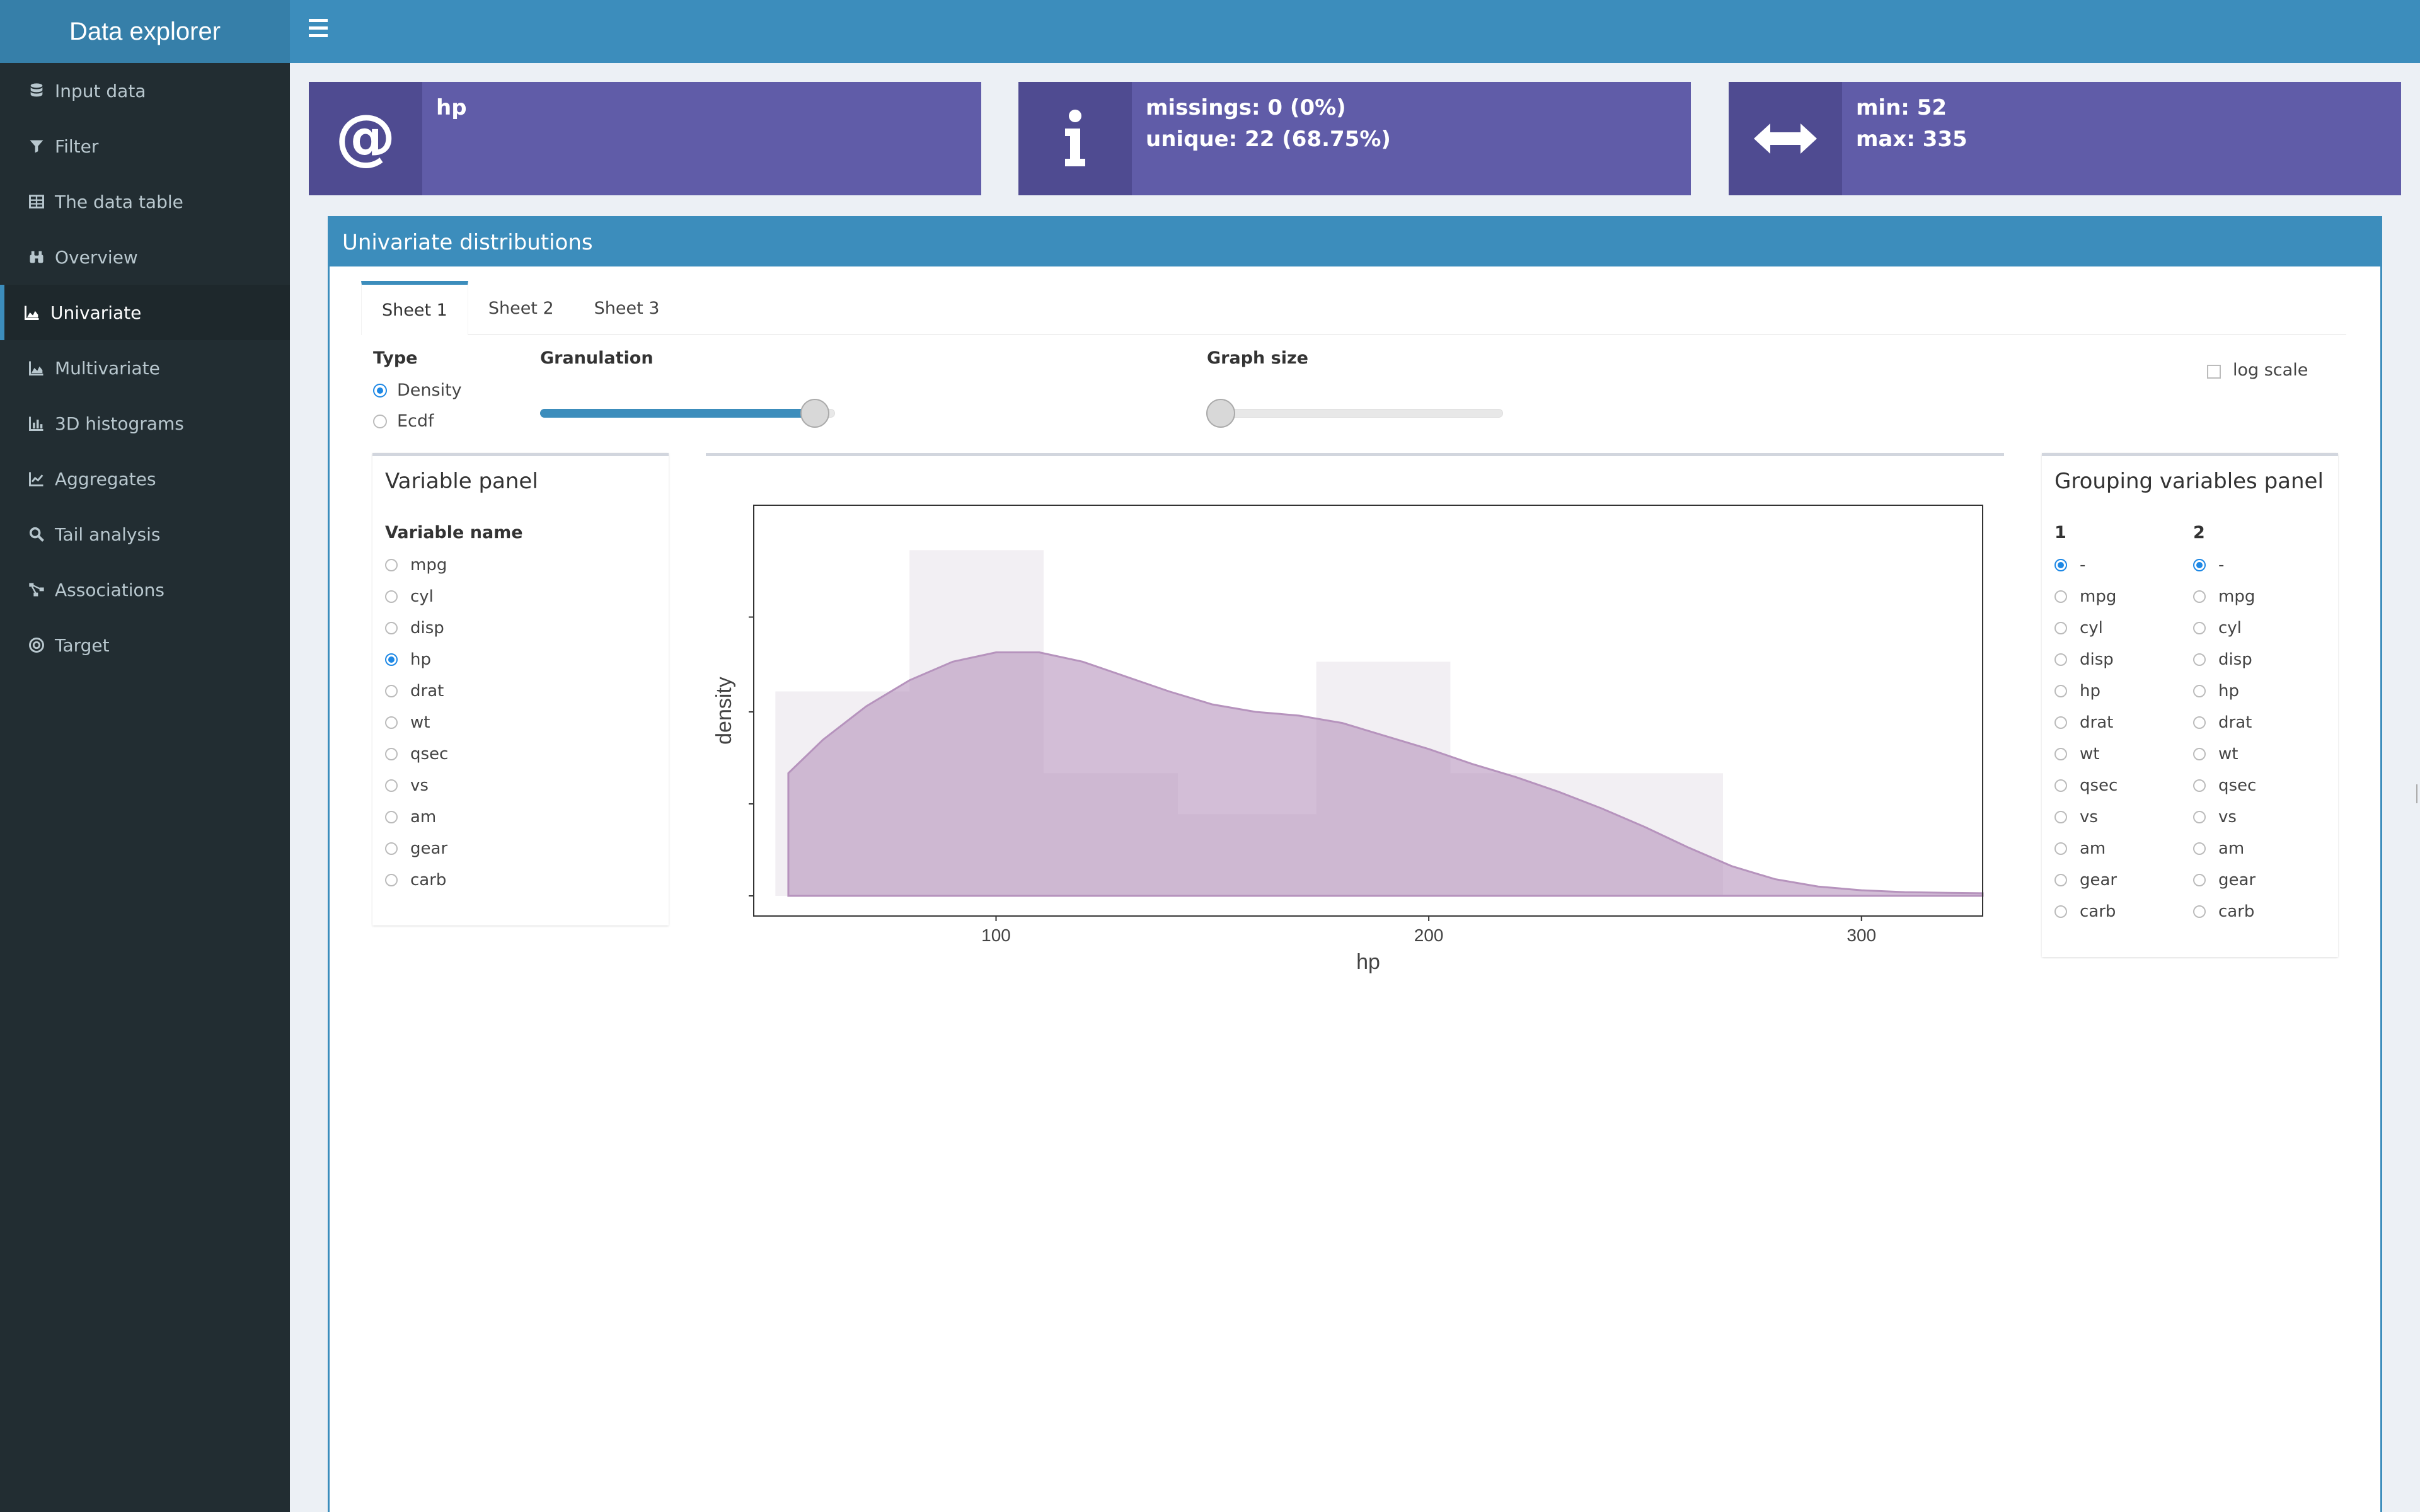 This screenshot has height=1512, width=2420. Describe the element at coordinates (2083, 722) in the screenshot. I see `grouping1-option-drat: drat` at that location.